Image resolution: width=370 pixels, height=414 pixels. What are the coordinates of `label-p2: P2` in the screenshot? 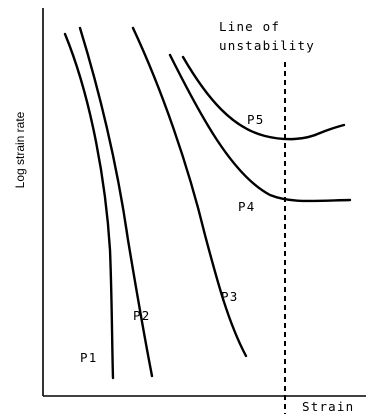 It's located at (141, 315).